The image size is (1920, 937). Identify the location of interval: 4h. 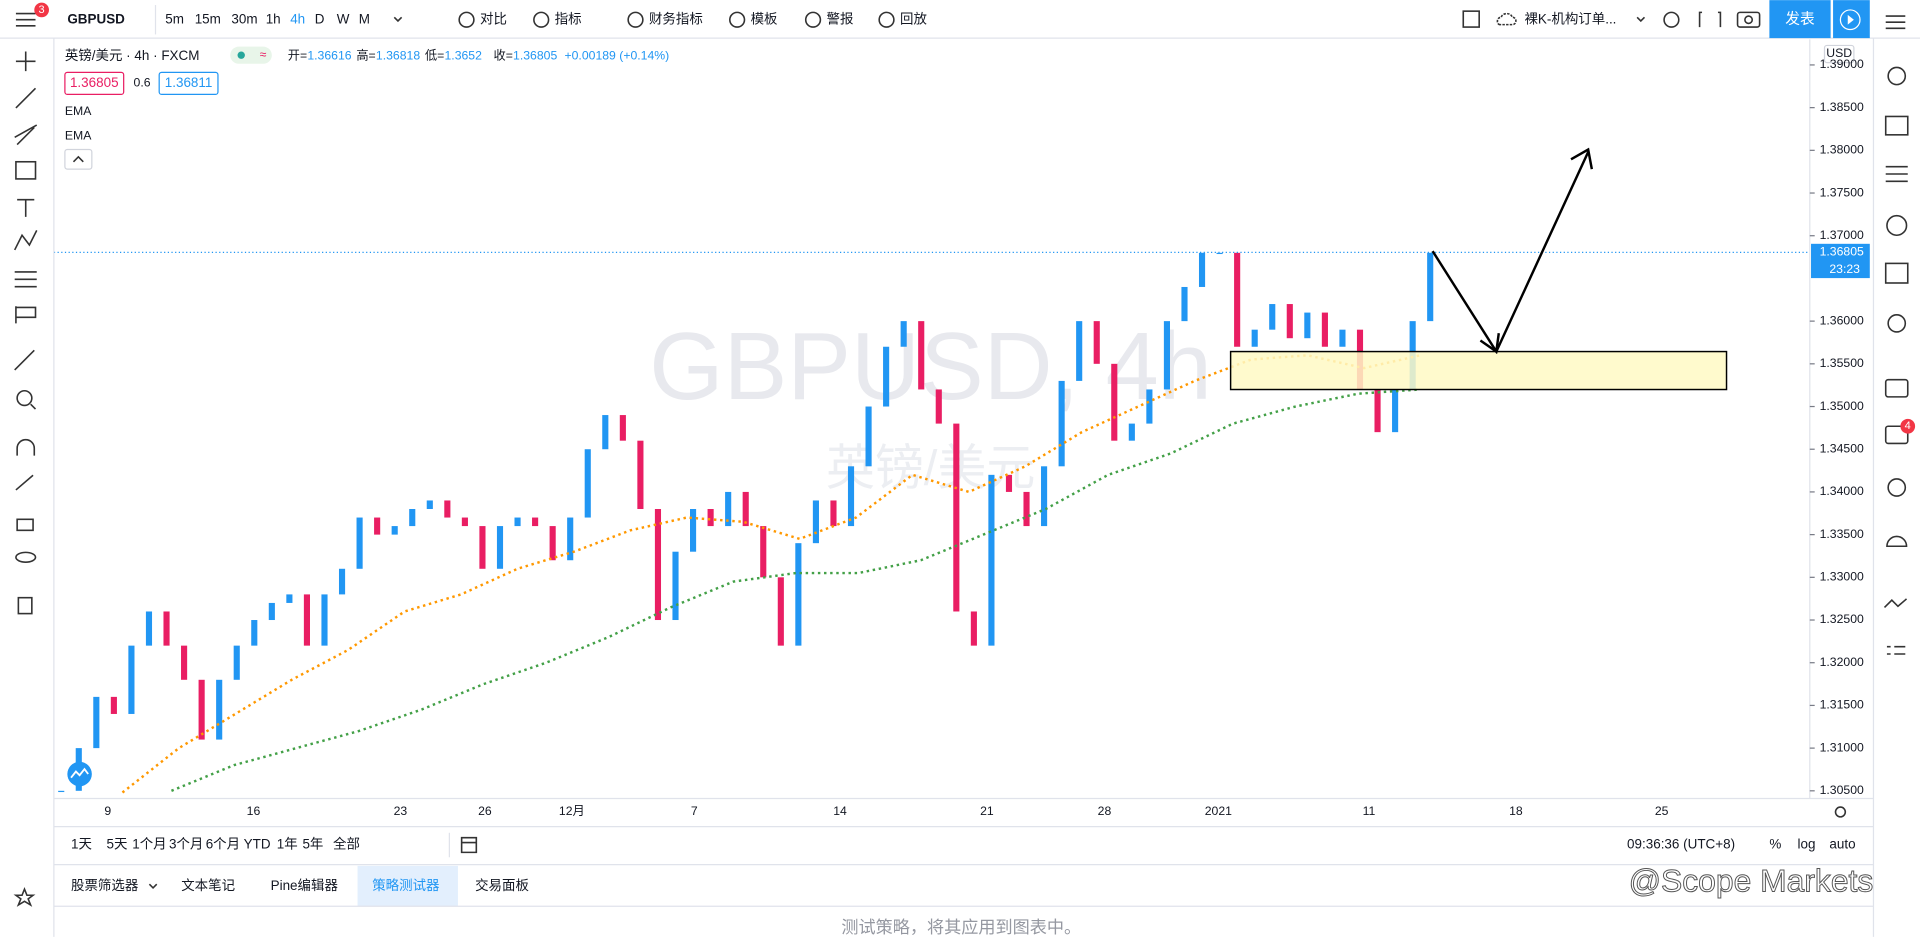
(297, 18).